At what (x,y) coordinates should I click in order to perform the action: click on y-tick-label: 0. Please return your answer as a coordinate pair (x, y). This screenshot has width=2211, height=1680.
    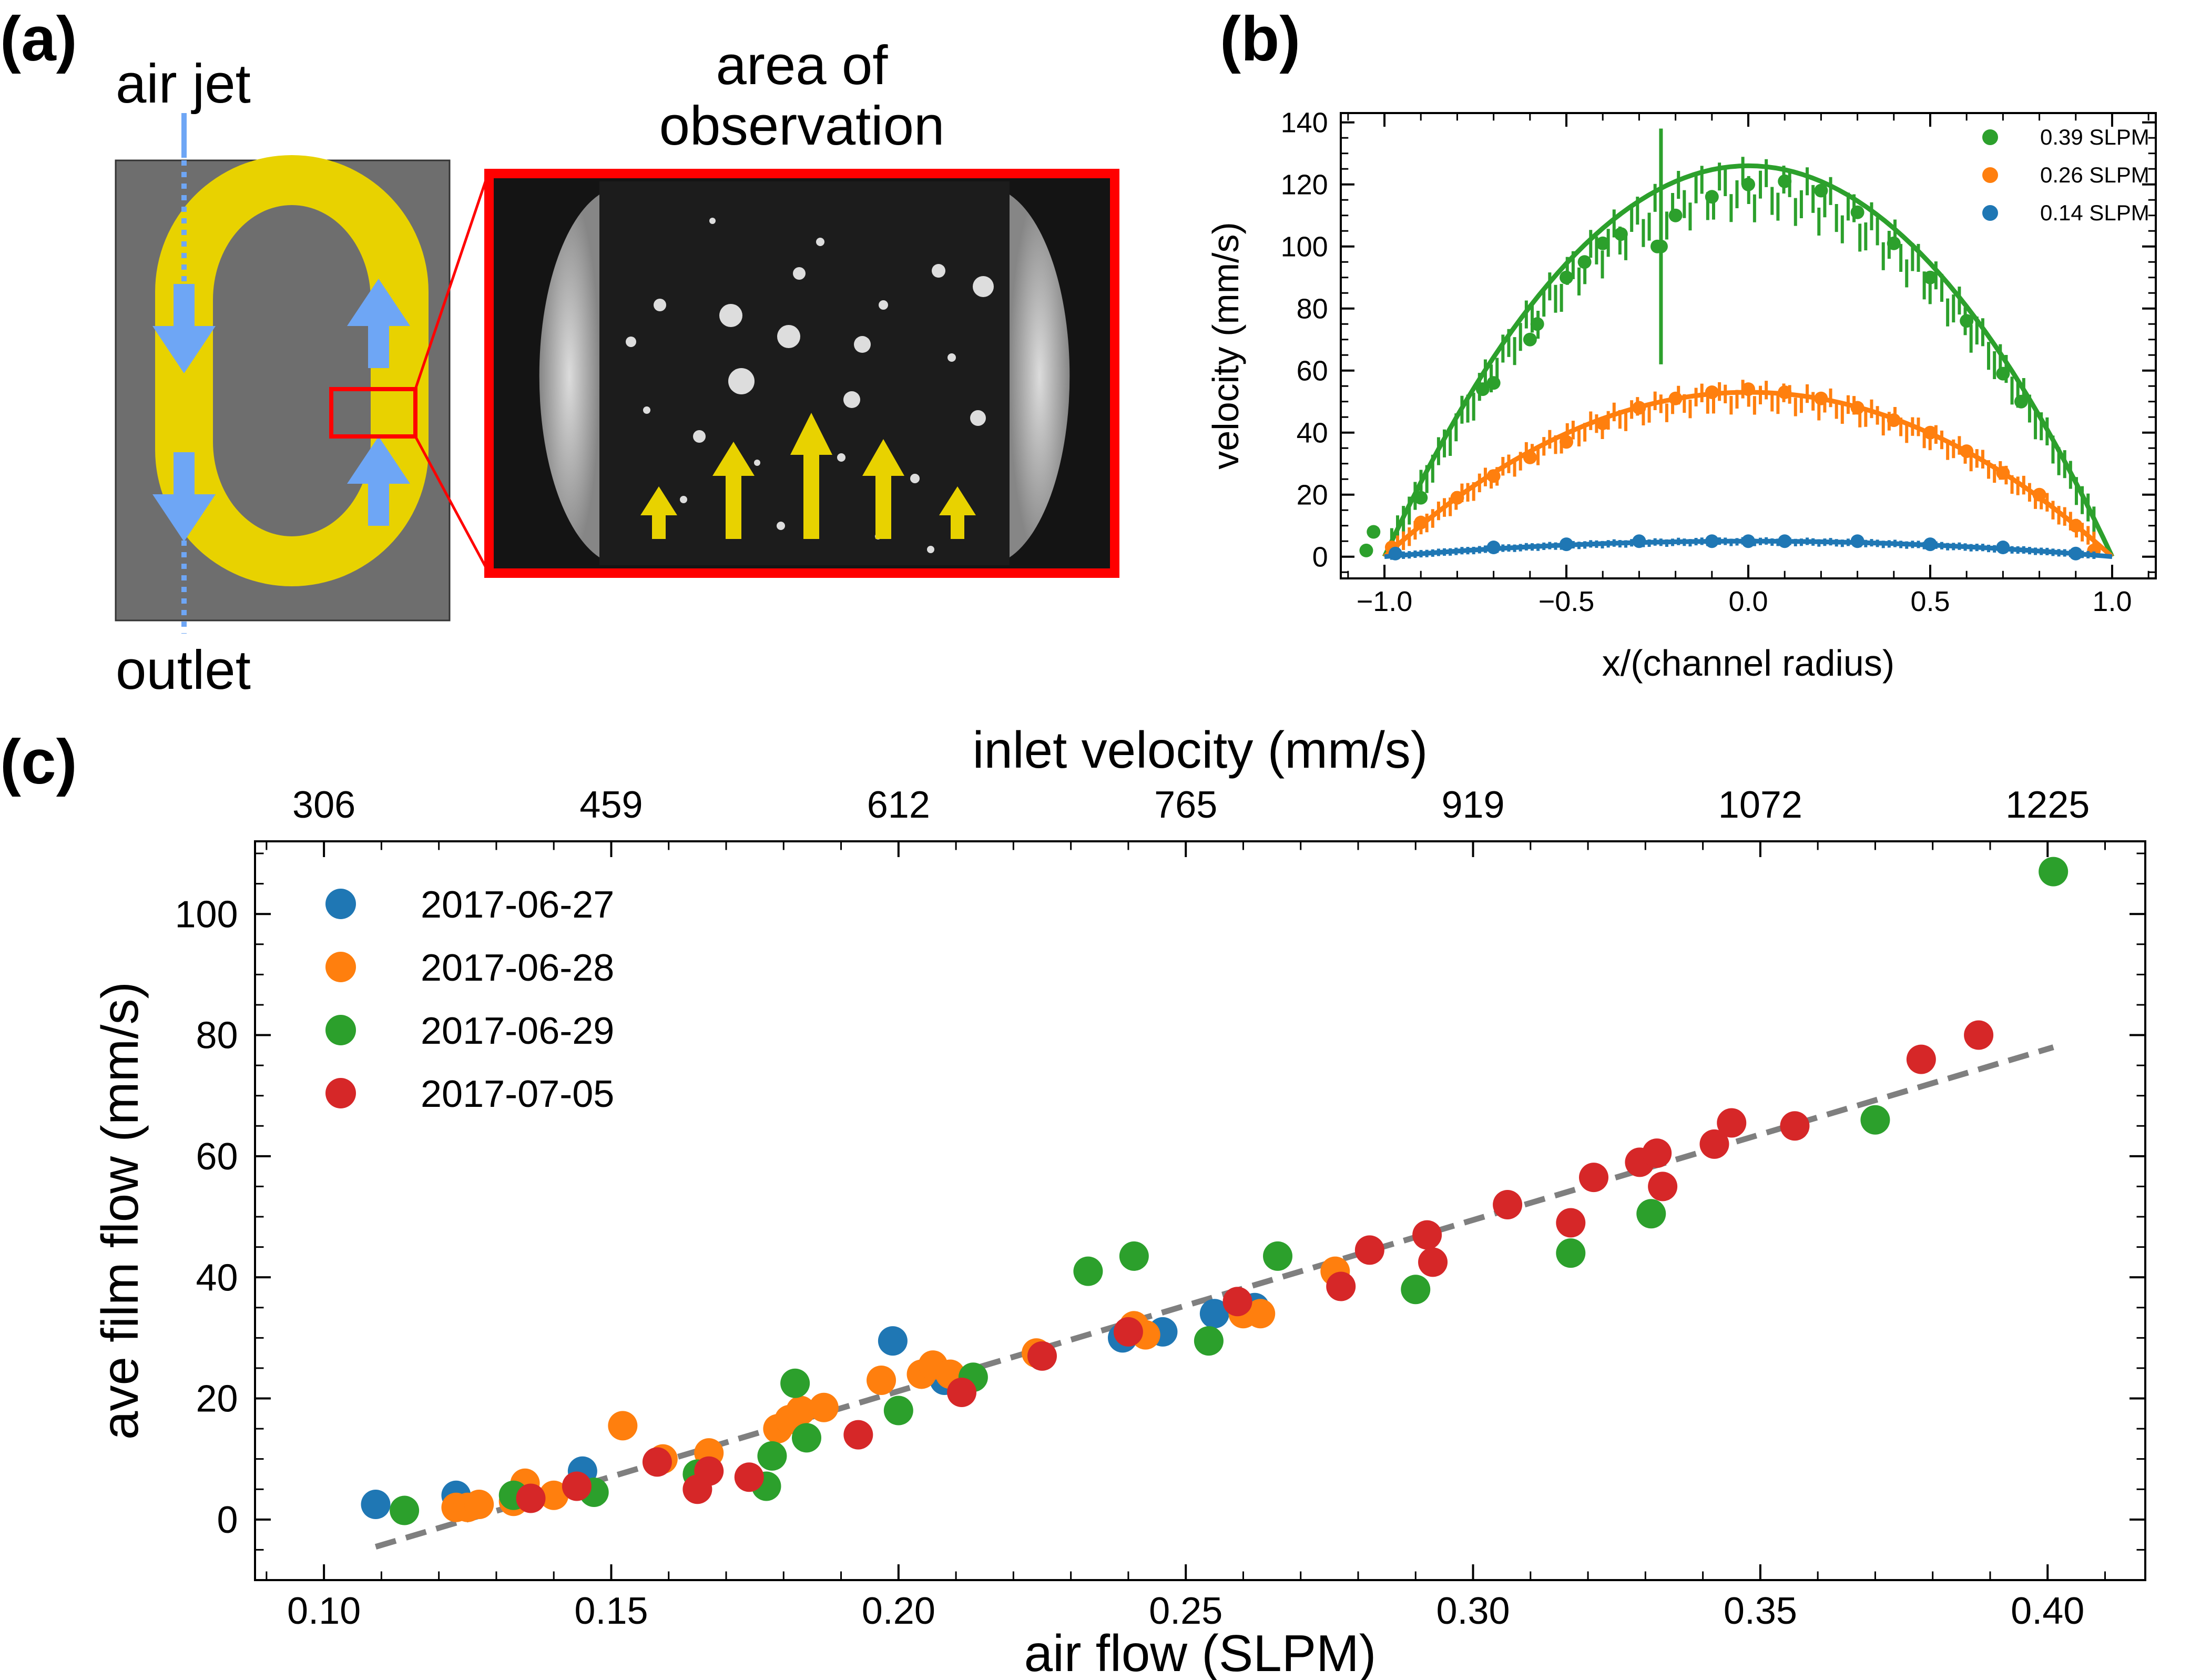
    Looking at the image, I should click on (1320, 557).